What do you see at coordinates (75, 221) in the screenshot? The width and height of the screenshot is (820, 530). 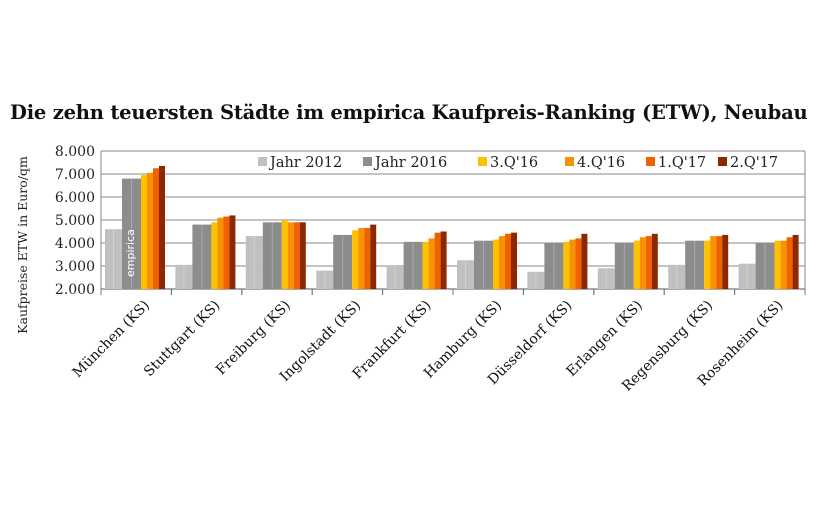 I see `y-tick-label: 5.000` at bounding box center [75, 221].